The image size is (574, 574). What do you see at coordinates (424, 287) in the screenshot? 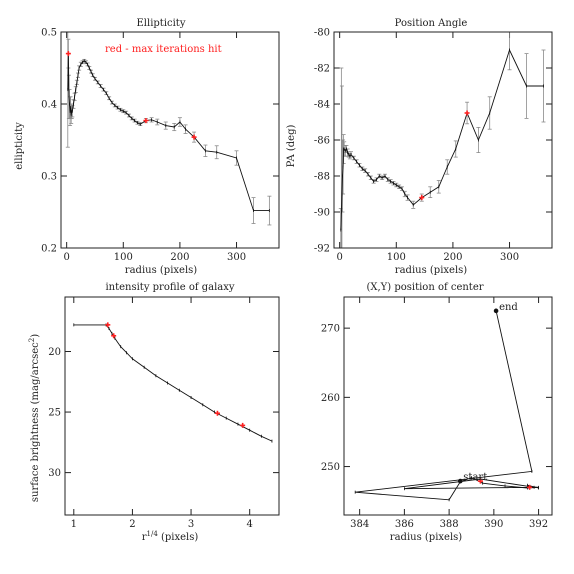
I see `panel-title: (X,Y) position of center` at bounding box center [424, 287].